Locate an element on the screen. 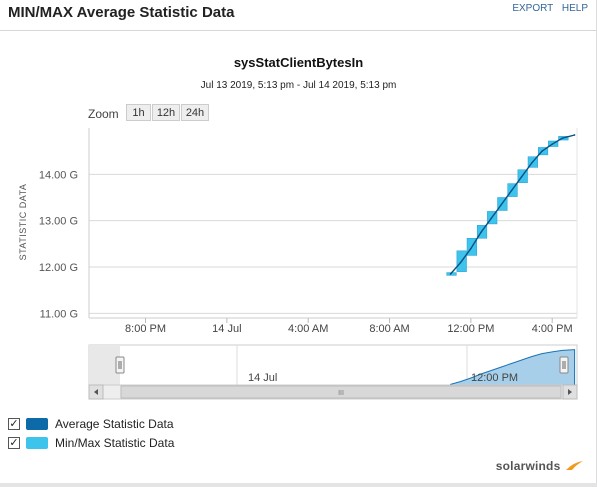  navigator-handle-left is located at coordinates (120, 365).